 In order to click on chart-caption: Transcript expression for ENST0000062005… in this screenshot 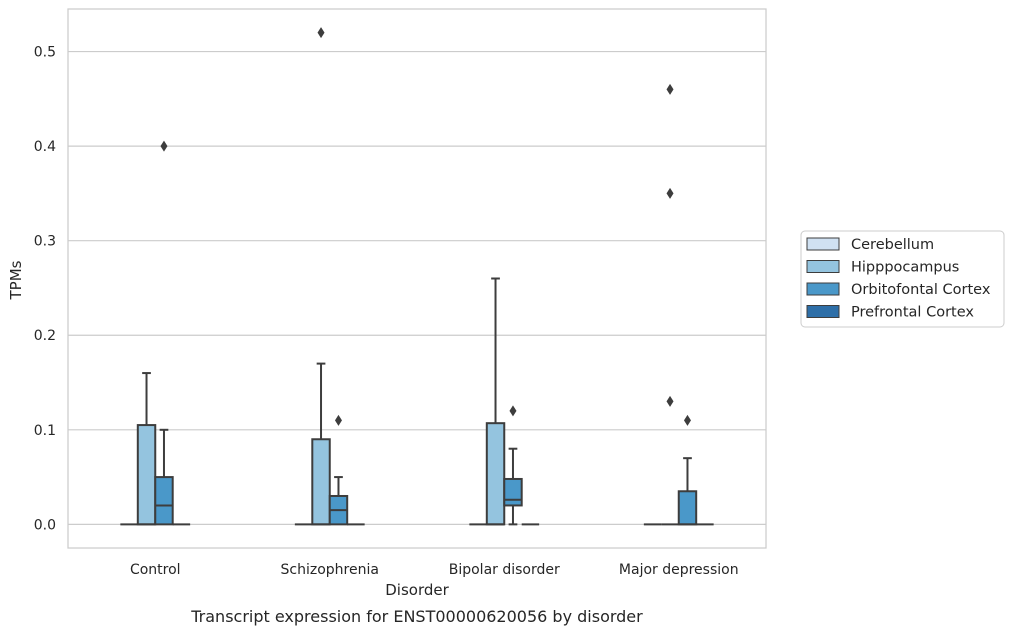, I will do `click(416, 616)`.